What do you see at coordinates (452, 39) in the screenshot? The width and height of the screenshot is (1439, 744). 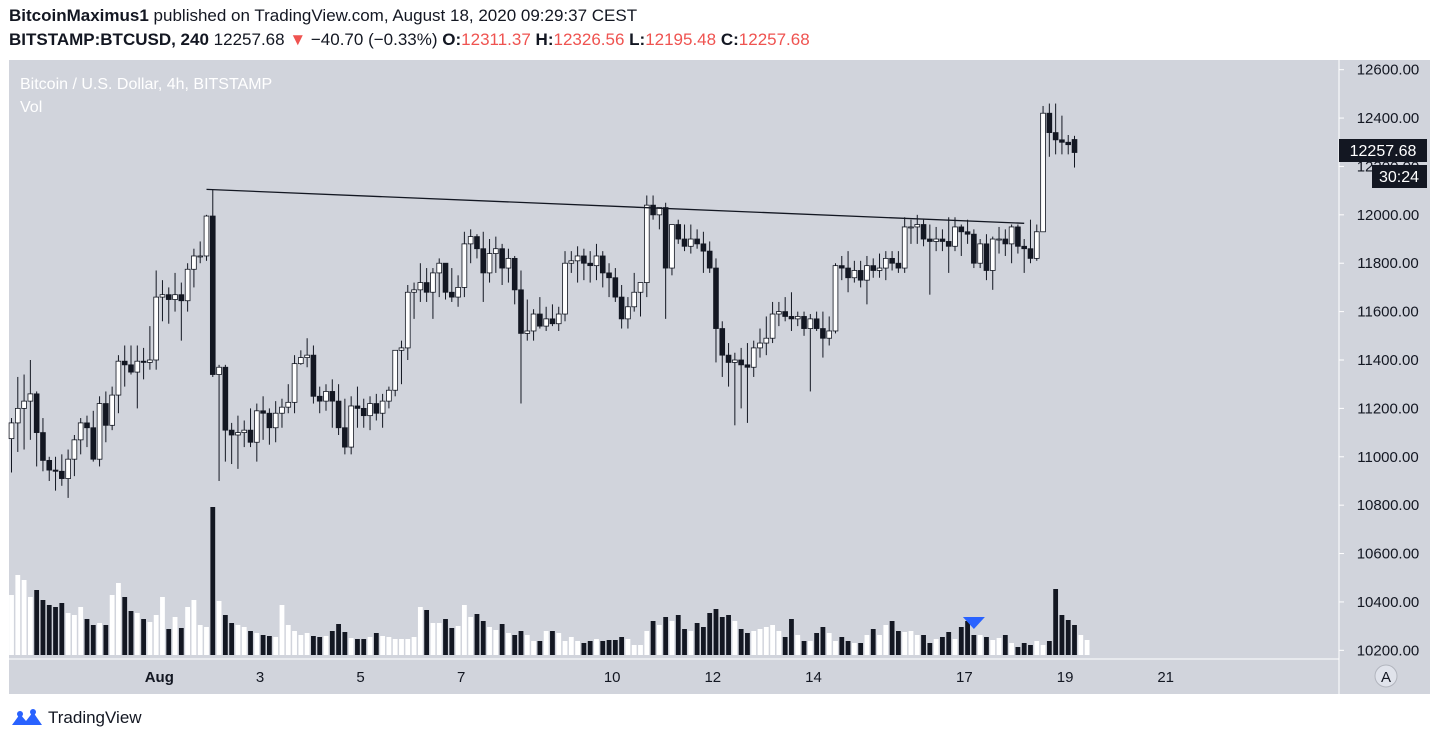 I see `open-label: O:` at bounding box center [452, 39].